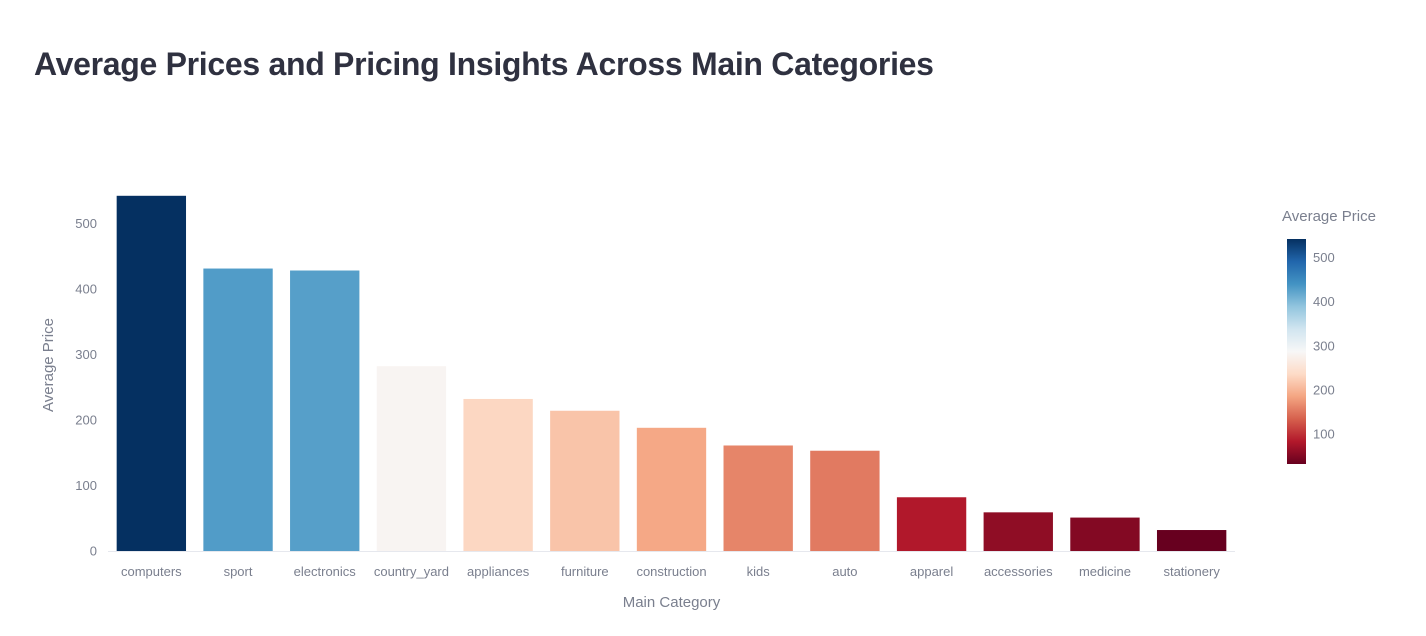 Image resolution: width=1426 pixels, height=636 pixels. I want to click on bar-computers, so click(151, 373).